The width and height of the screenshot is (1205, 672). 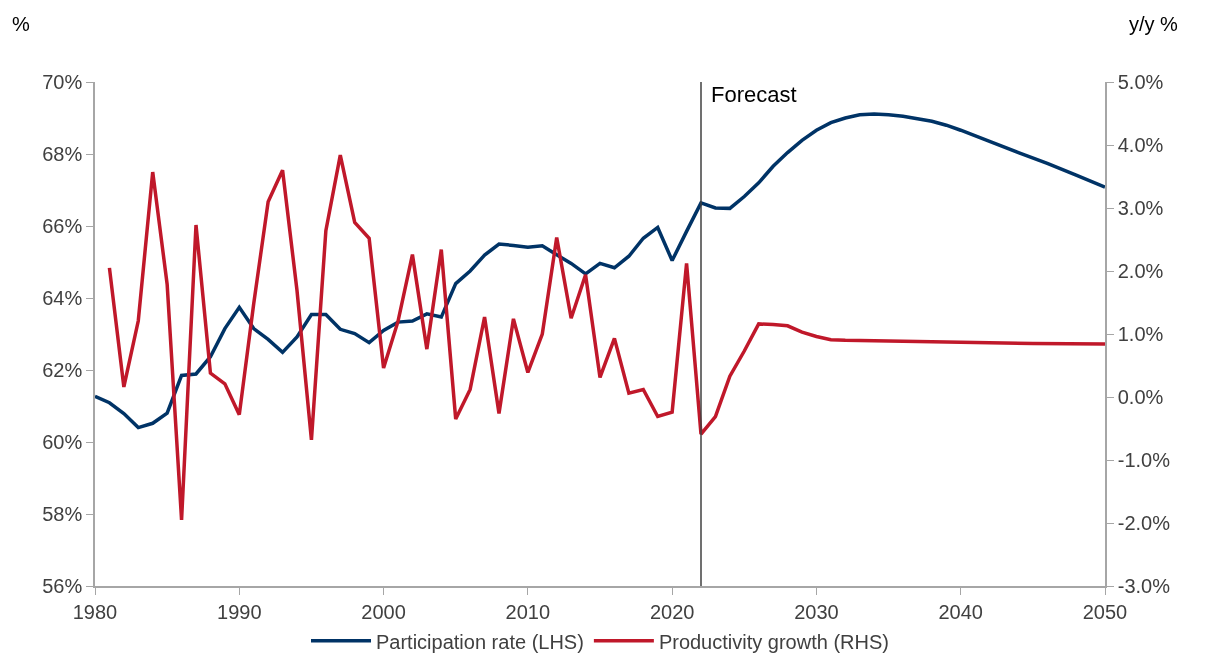 I want to click on y-tick-label: 68%, so click(x=62, y=154).